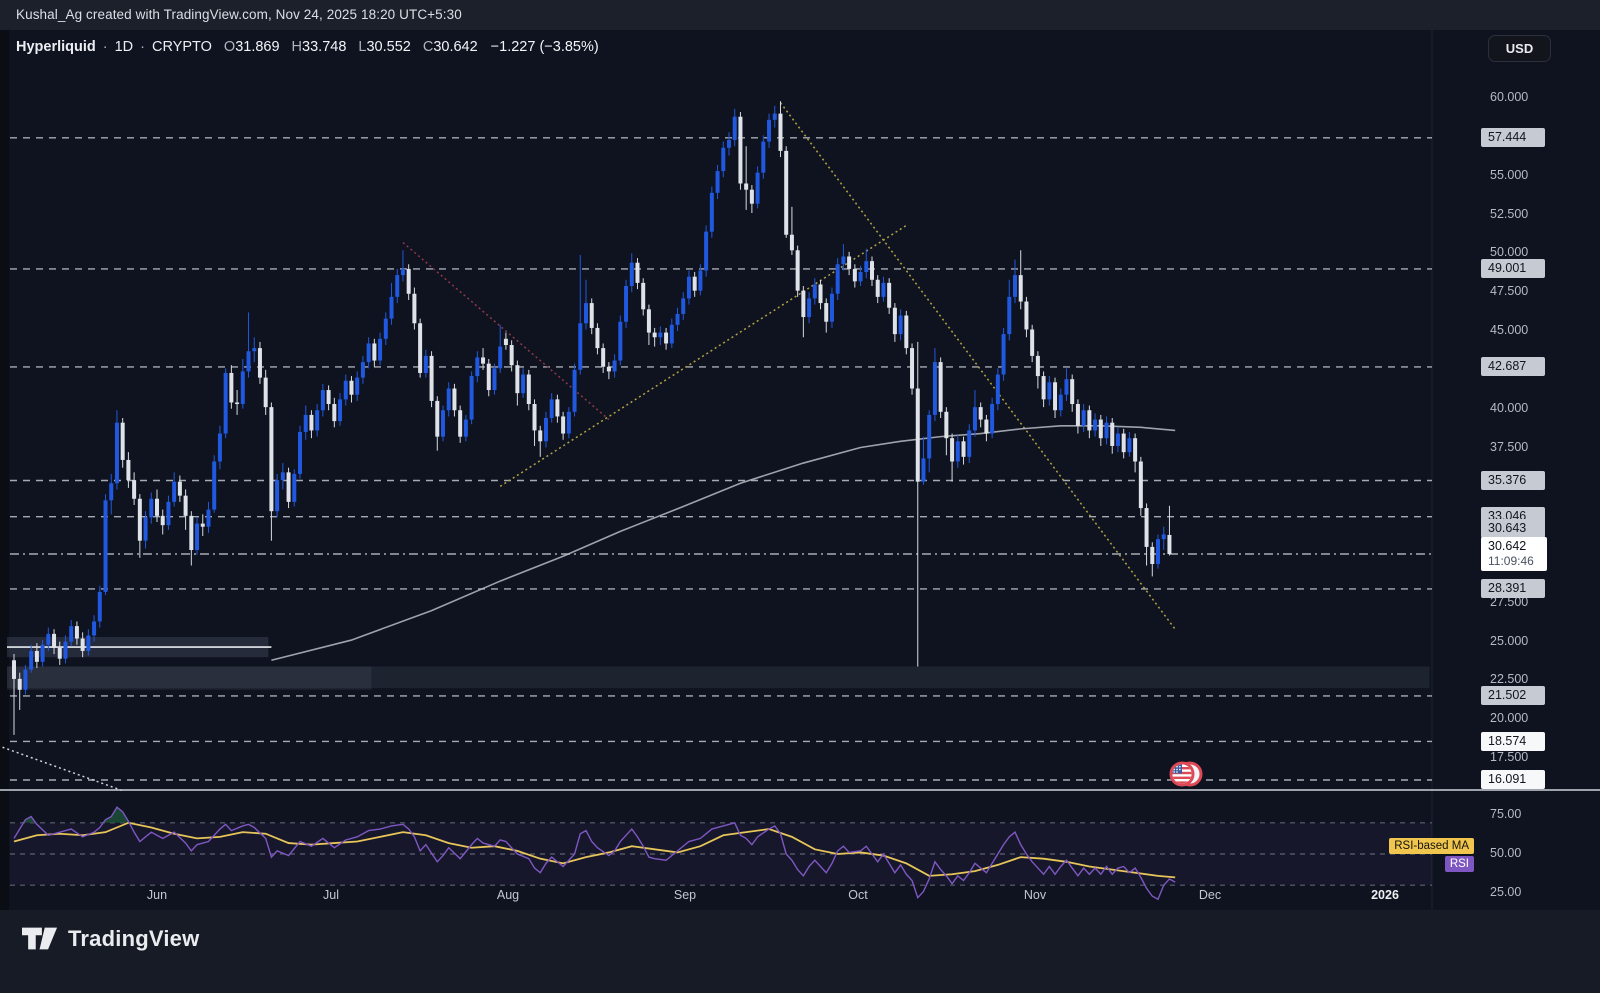 This screenshot has height=993, width=1600. What do you see at coordinates (716, 895) in the screenshot?
I see `time-axis: Jun Jul Aug Sep Oct Nov Dec 2026` at bounding box center [716, 895].